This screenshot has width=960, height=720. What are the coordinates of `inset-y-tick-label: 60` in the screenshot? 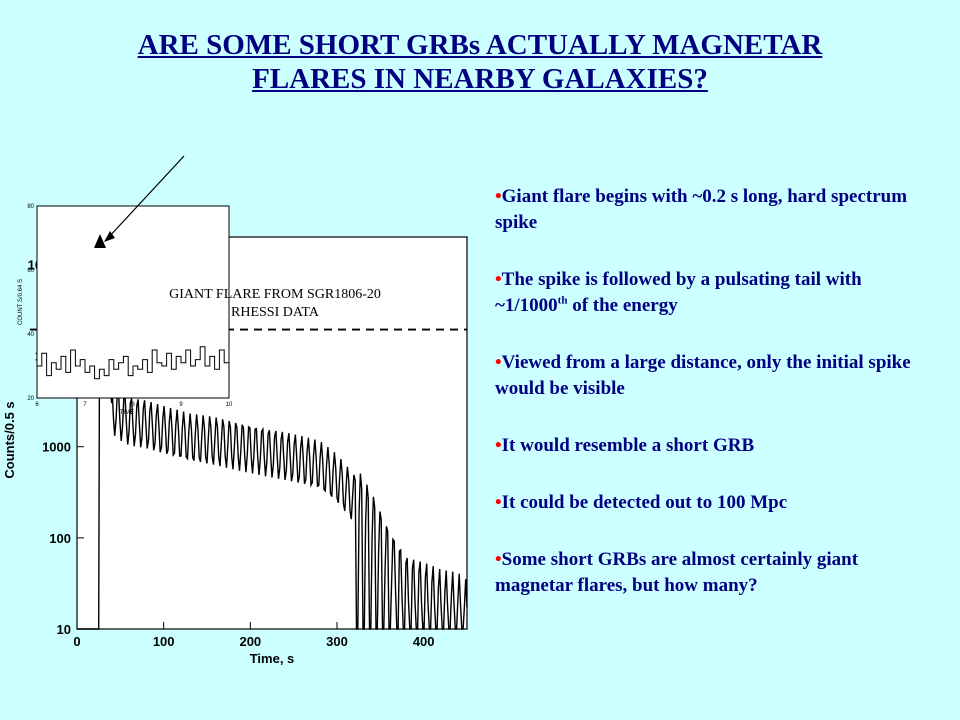 It's located at (30, 271).